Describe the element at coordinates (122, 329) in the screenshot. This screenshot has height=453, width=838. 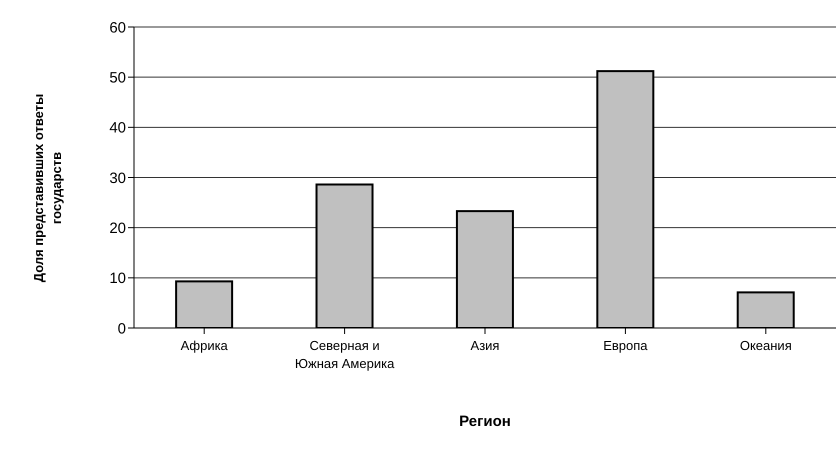
I see `y-tick-label: 0` at that location.